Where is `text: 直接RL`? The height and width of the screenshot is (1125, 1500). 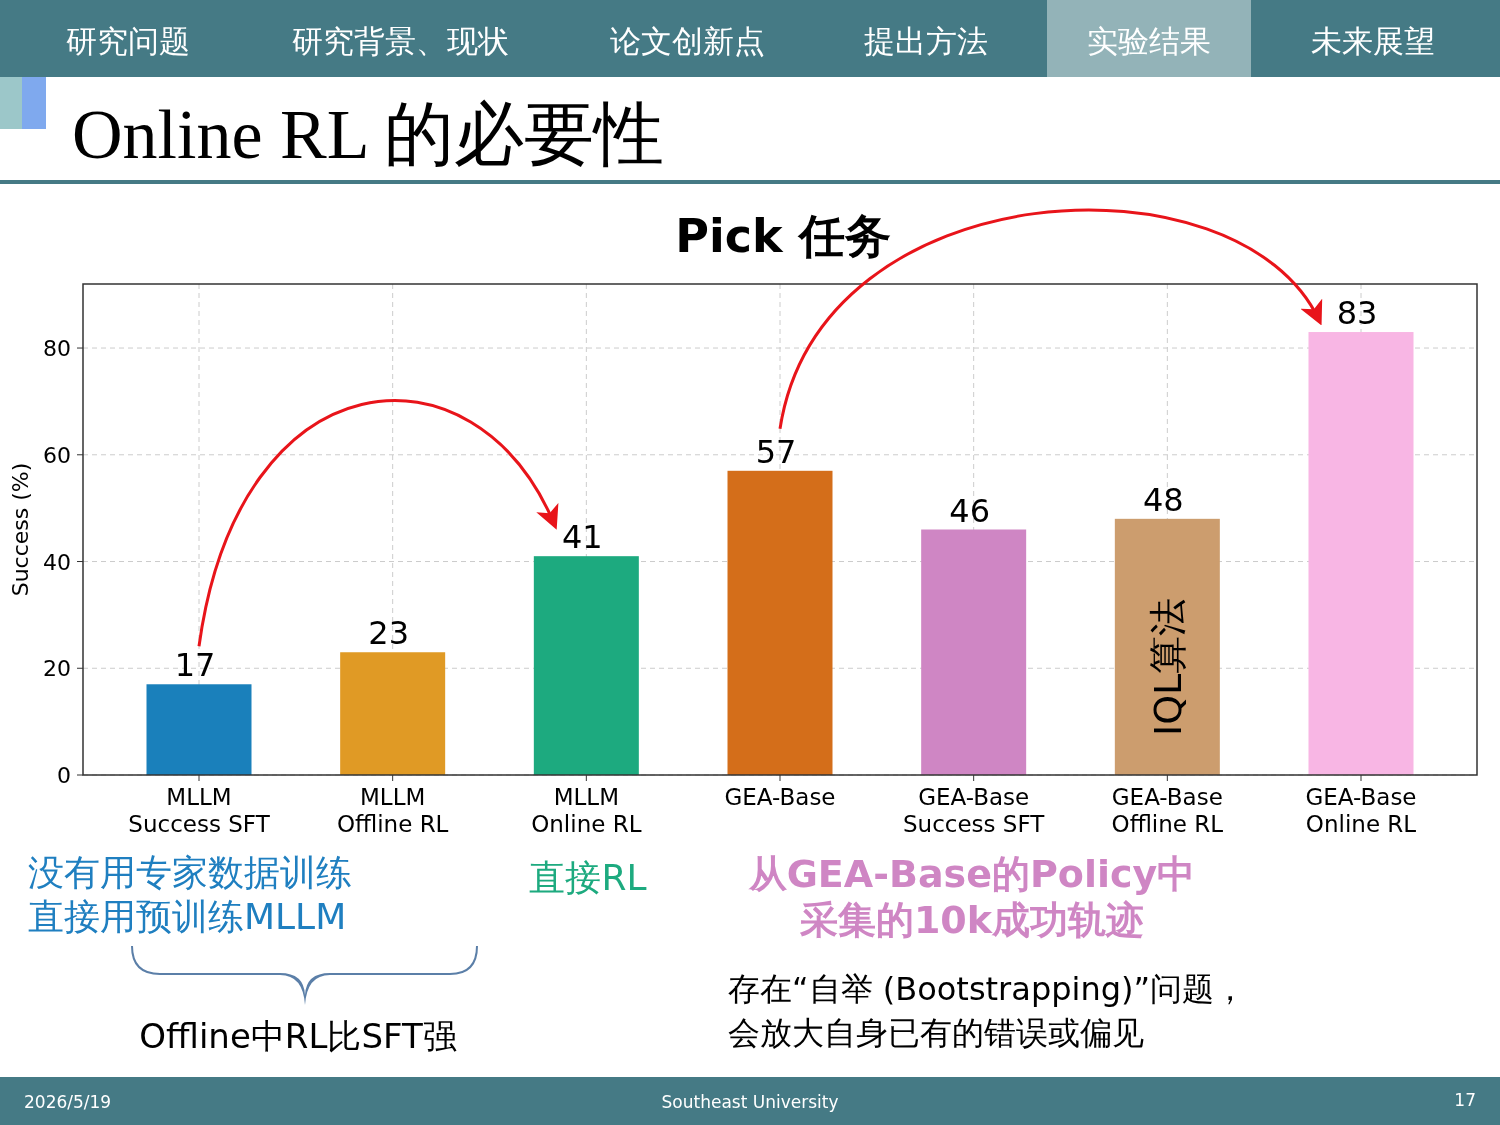 text: 直接RL is located at coordinates (588, 877).